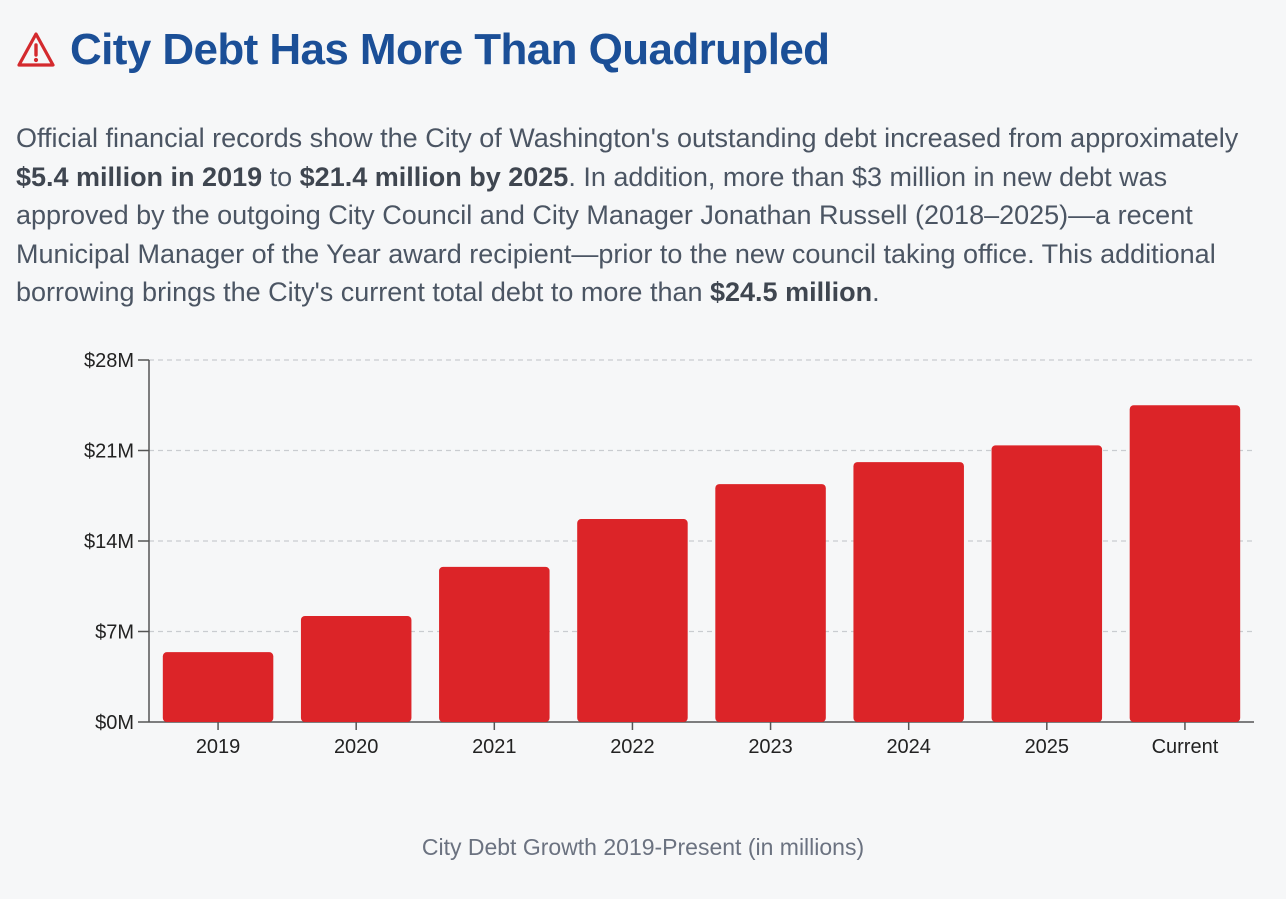  Describe the element at coordinates (434, 176) in the screenshot. I see `intro-highlight-2025: $21.4 million by 2025` at that location.